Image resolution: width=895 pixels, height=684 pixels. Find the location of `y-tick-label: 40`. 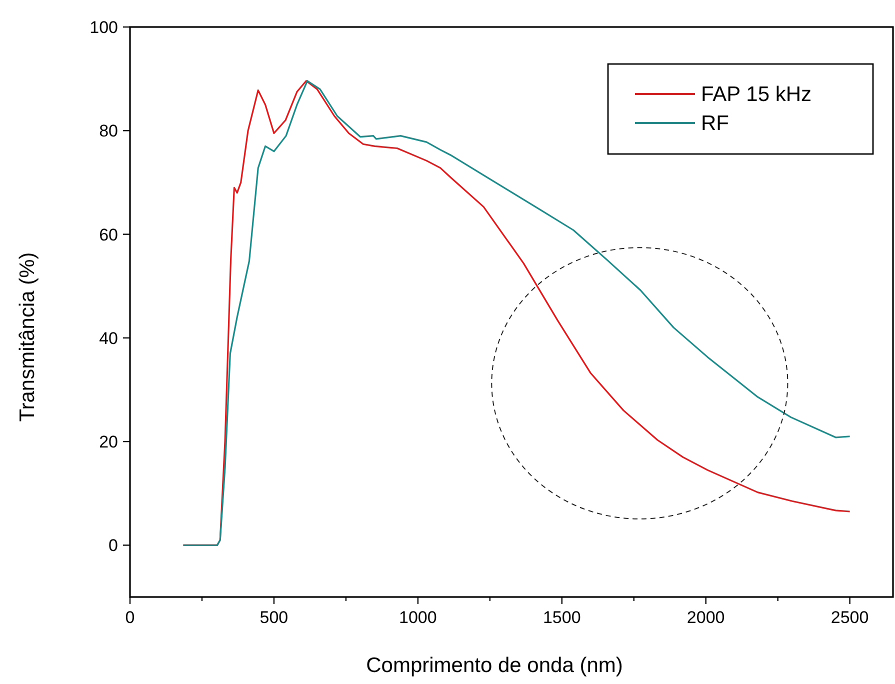

y-tick-label: 40 is located at coordinates (108, 338).